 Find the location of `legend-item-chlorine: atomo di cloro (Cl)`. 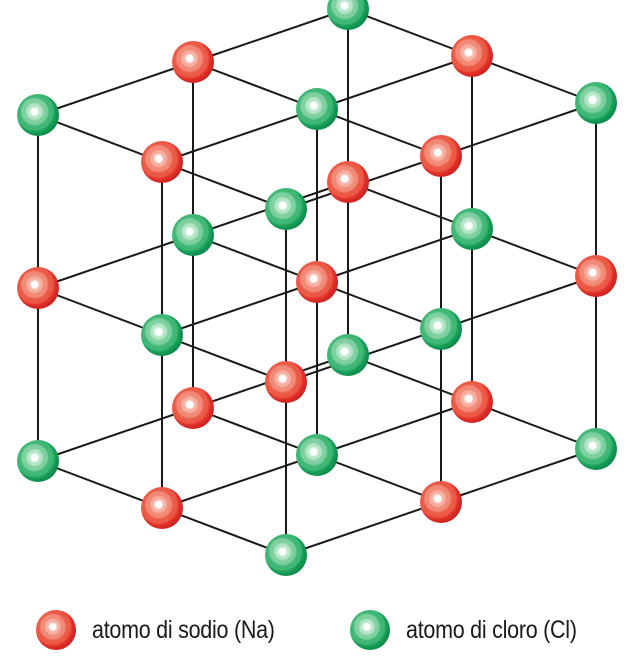

legend-item-chlorine: atomo di cloro (Cl) is located at coordinates (475, 630).